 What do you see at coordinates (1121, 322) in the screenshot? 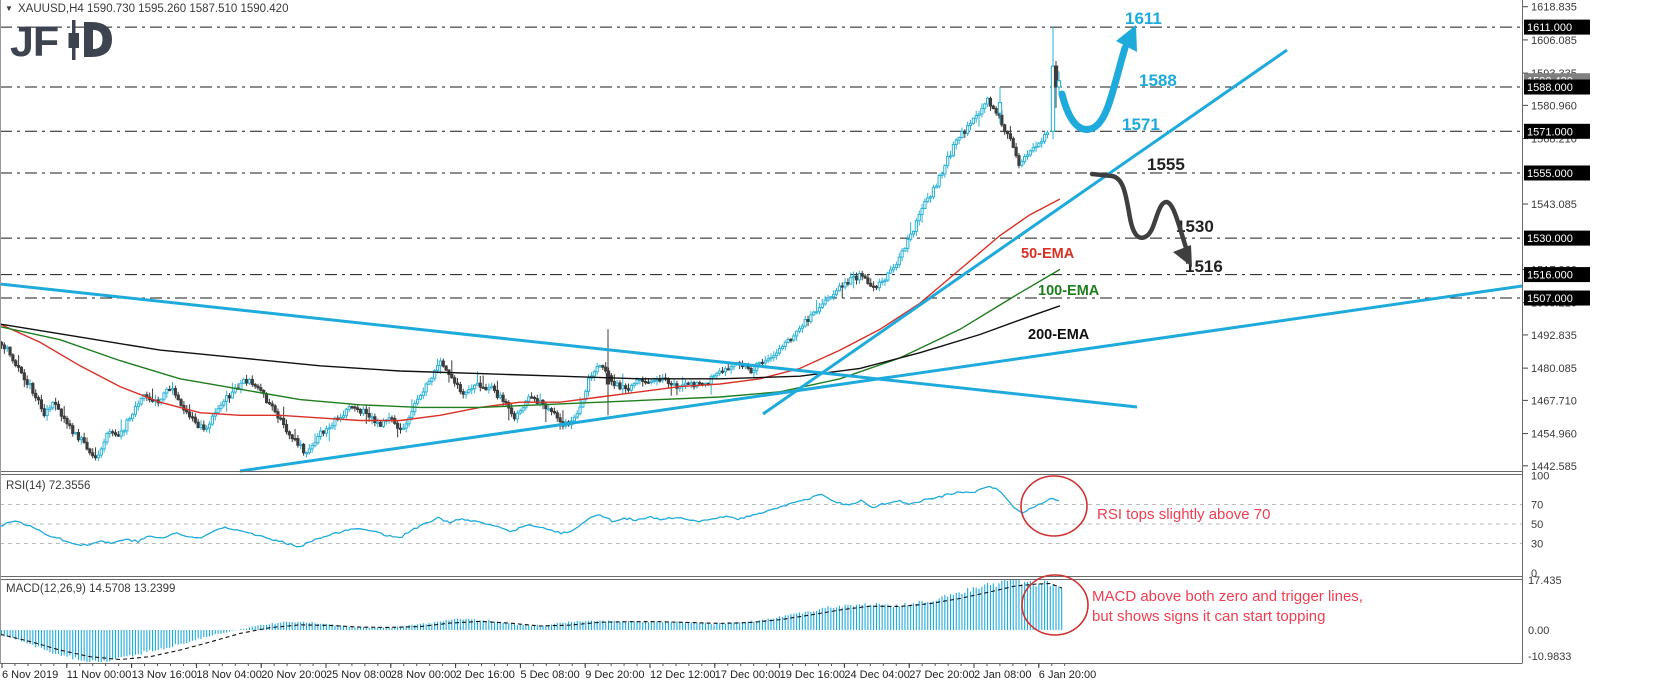
I see `analyst-annotations: 1611 1588 1571 1555 1530 1516` at bounding box center [1121, 322].